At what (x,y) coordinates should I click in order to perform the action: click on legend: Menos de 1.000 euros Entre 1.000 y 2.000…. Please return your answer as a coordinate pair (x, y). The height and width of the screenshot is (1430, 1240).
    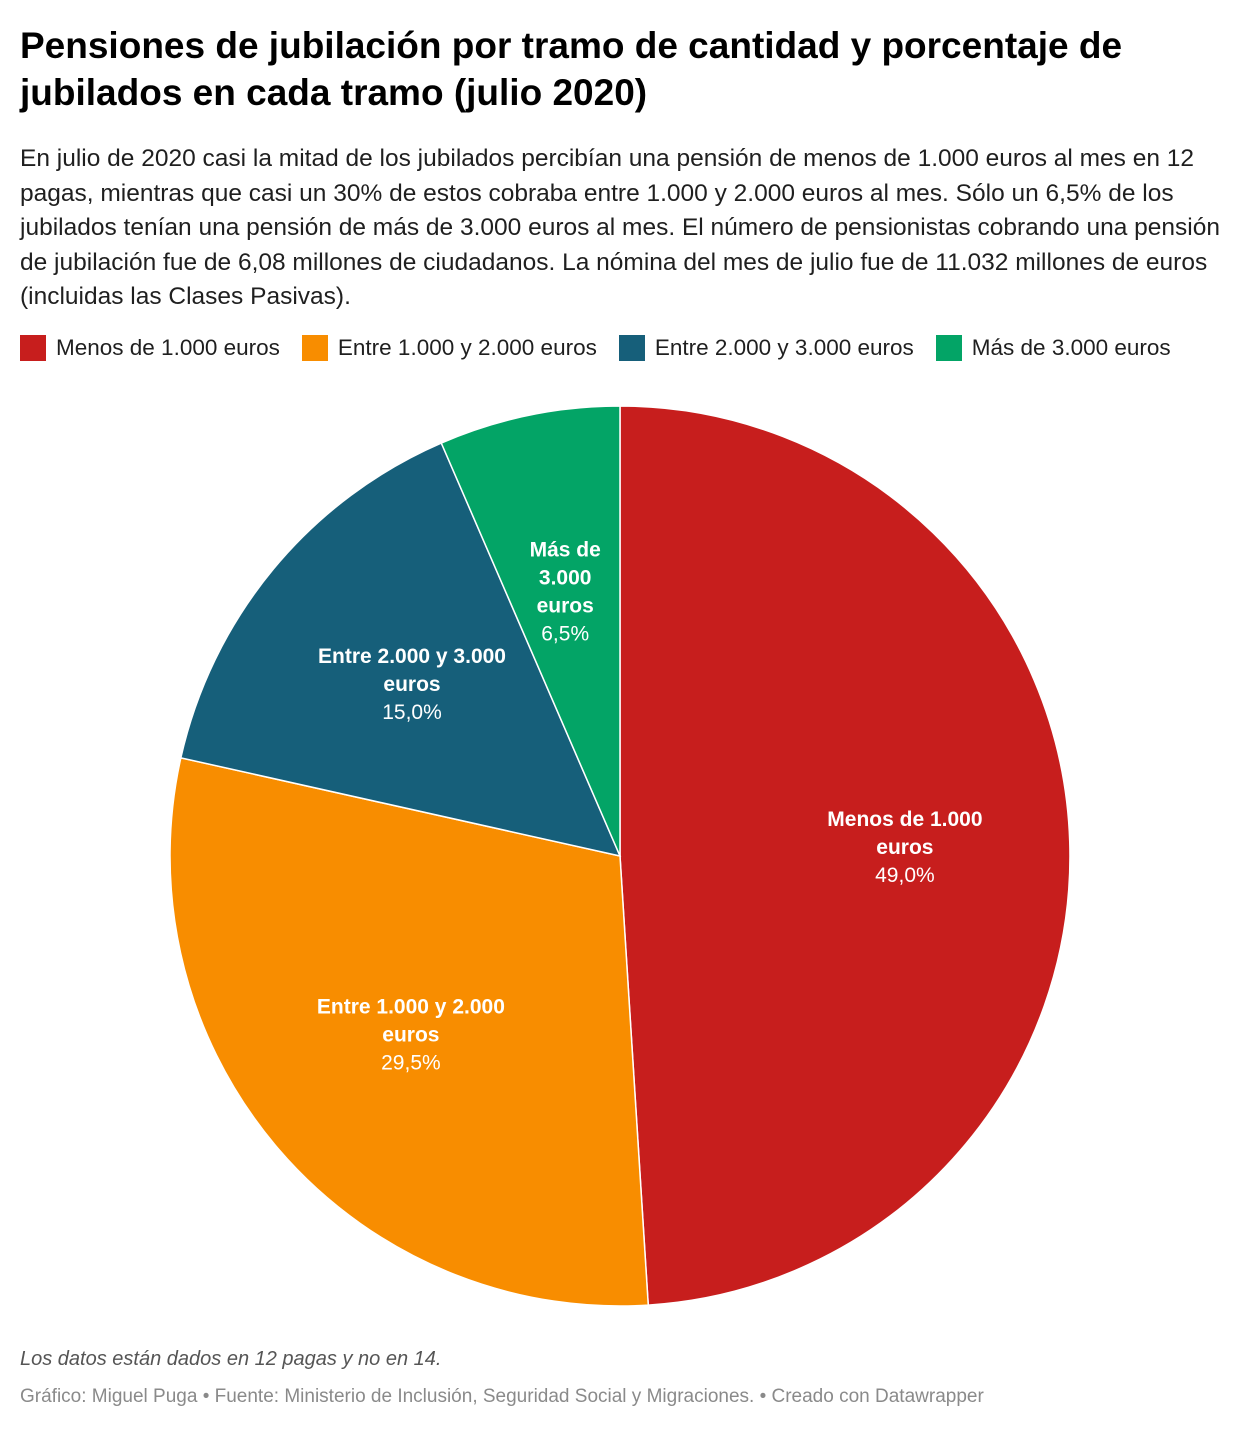
    Looking at the image, I should click on (606, 348).